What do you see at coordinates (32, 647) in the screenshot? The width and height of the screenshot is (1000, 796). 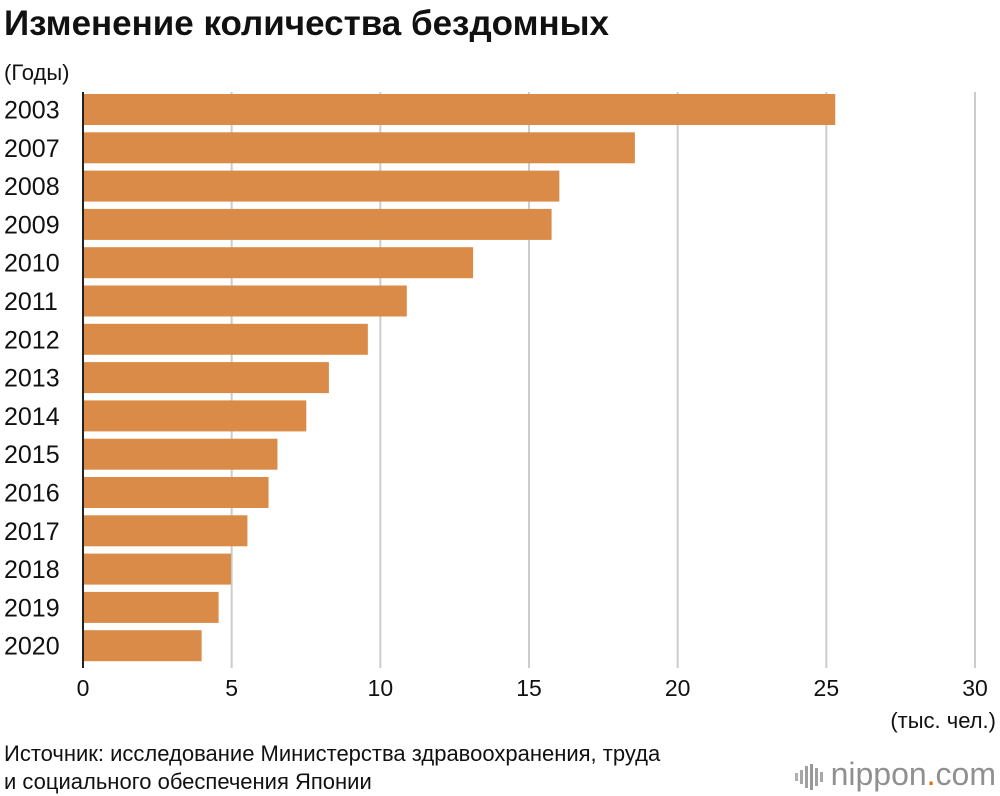 I see `y-tick-label: 2020` at bounding box center [32, 647].